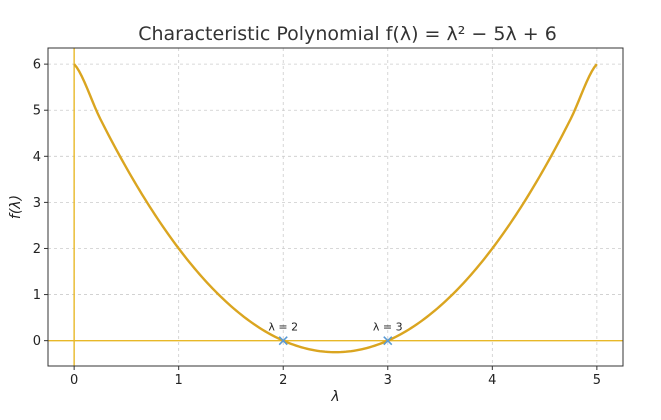 The height and width of the screenshot is (420, 661). What do you see at coordinates (492, 380) in the screenshot?
I see `x-tick-label: 4` at bounding box center [492, 380].